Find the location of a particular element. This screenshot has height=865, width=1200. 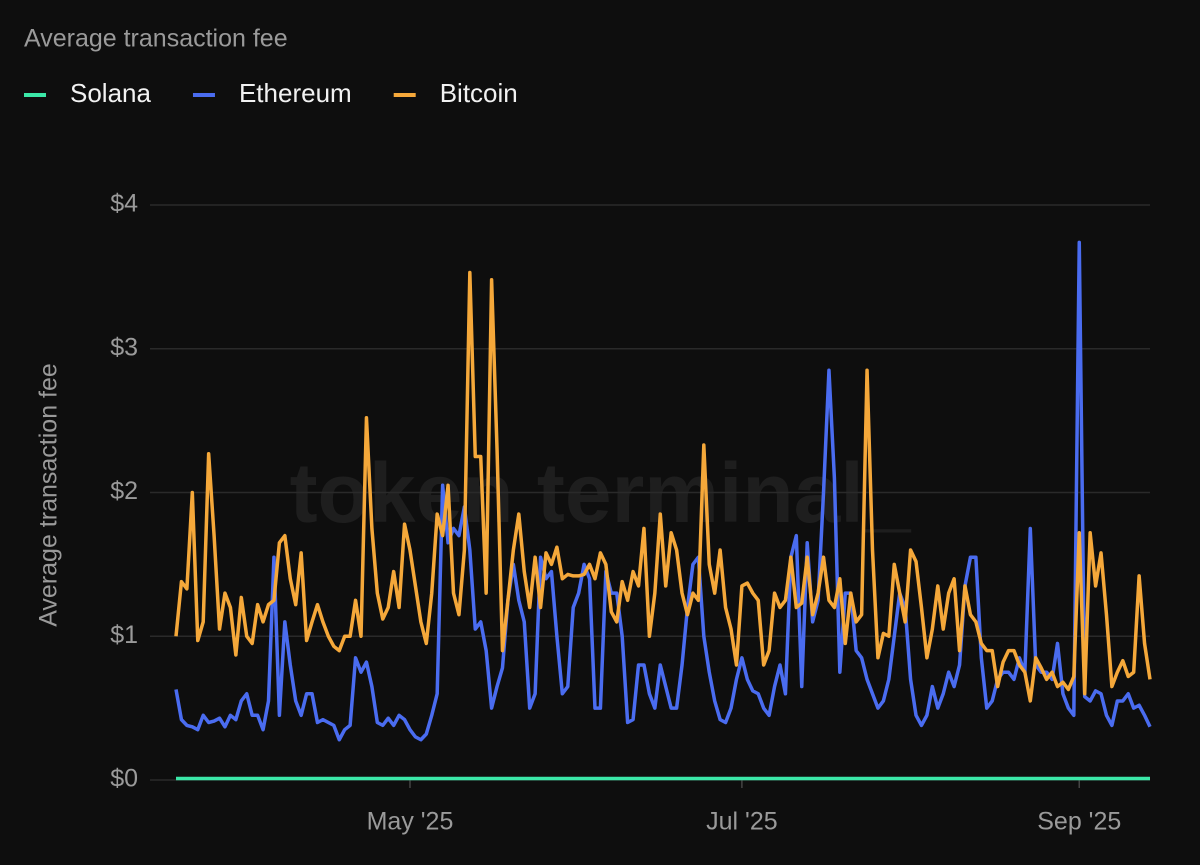

x-tick-label: Jul '25 is located at coordinates (741, 822).